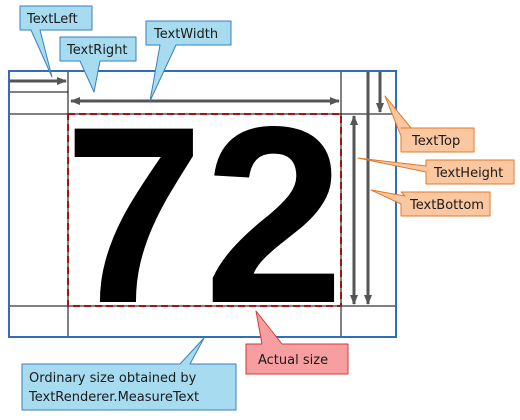 The width and height of the screenshot is (520, 420). I want to click on actual-size-callout: Actual size, so click(297, 342).